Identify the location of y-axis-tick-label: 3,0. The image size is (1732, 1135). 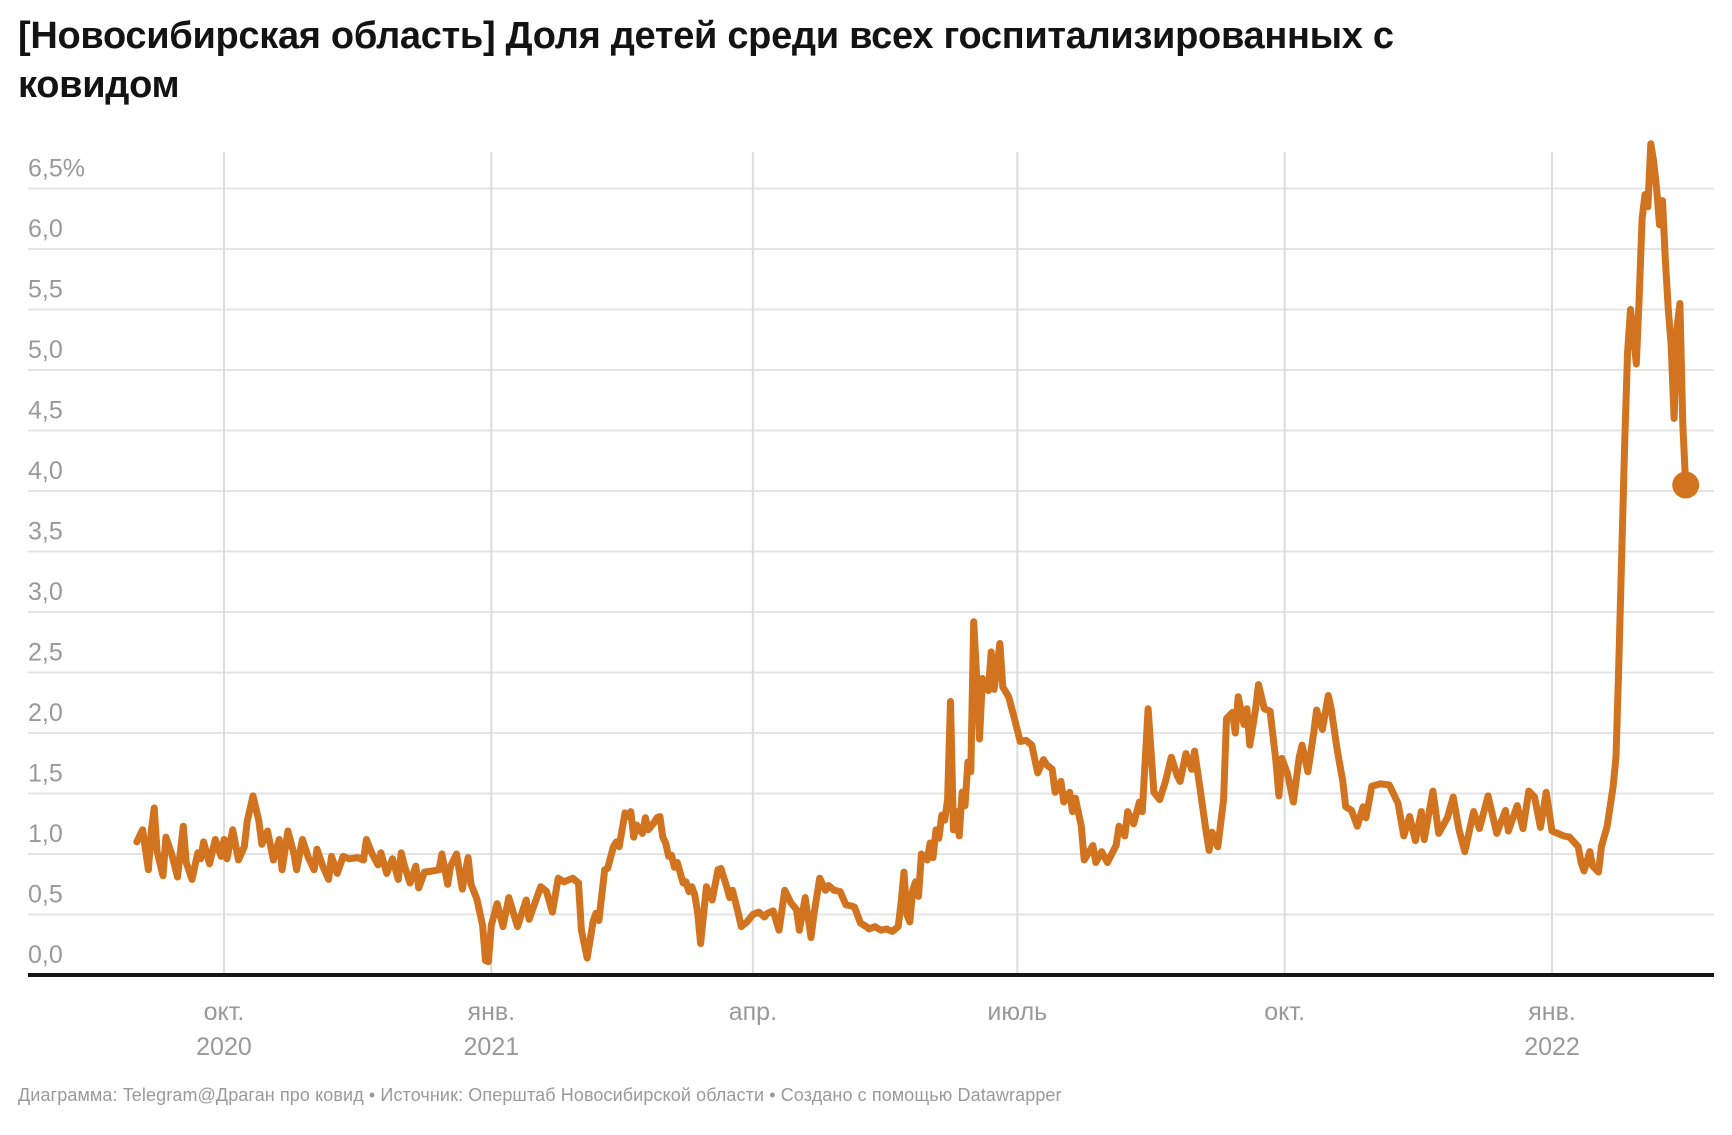
(45, 592).